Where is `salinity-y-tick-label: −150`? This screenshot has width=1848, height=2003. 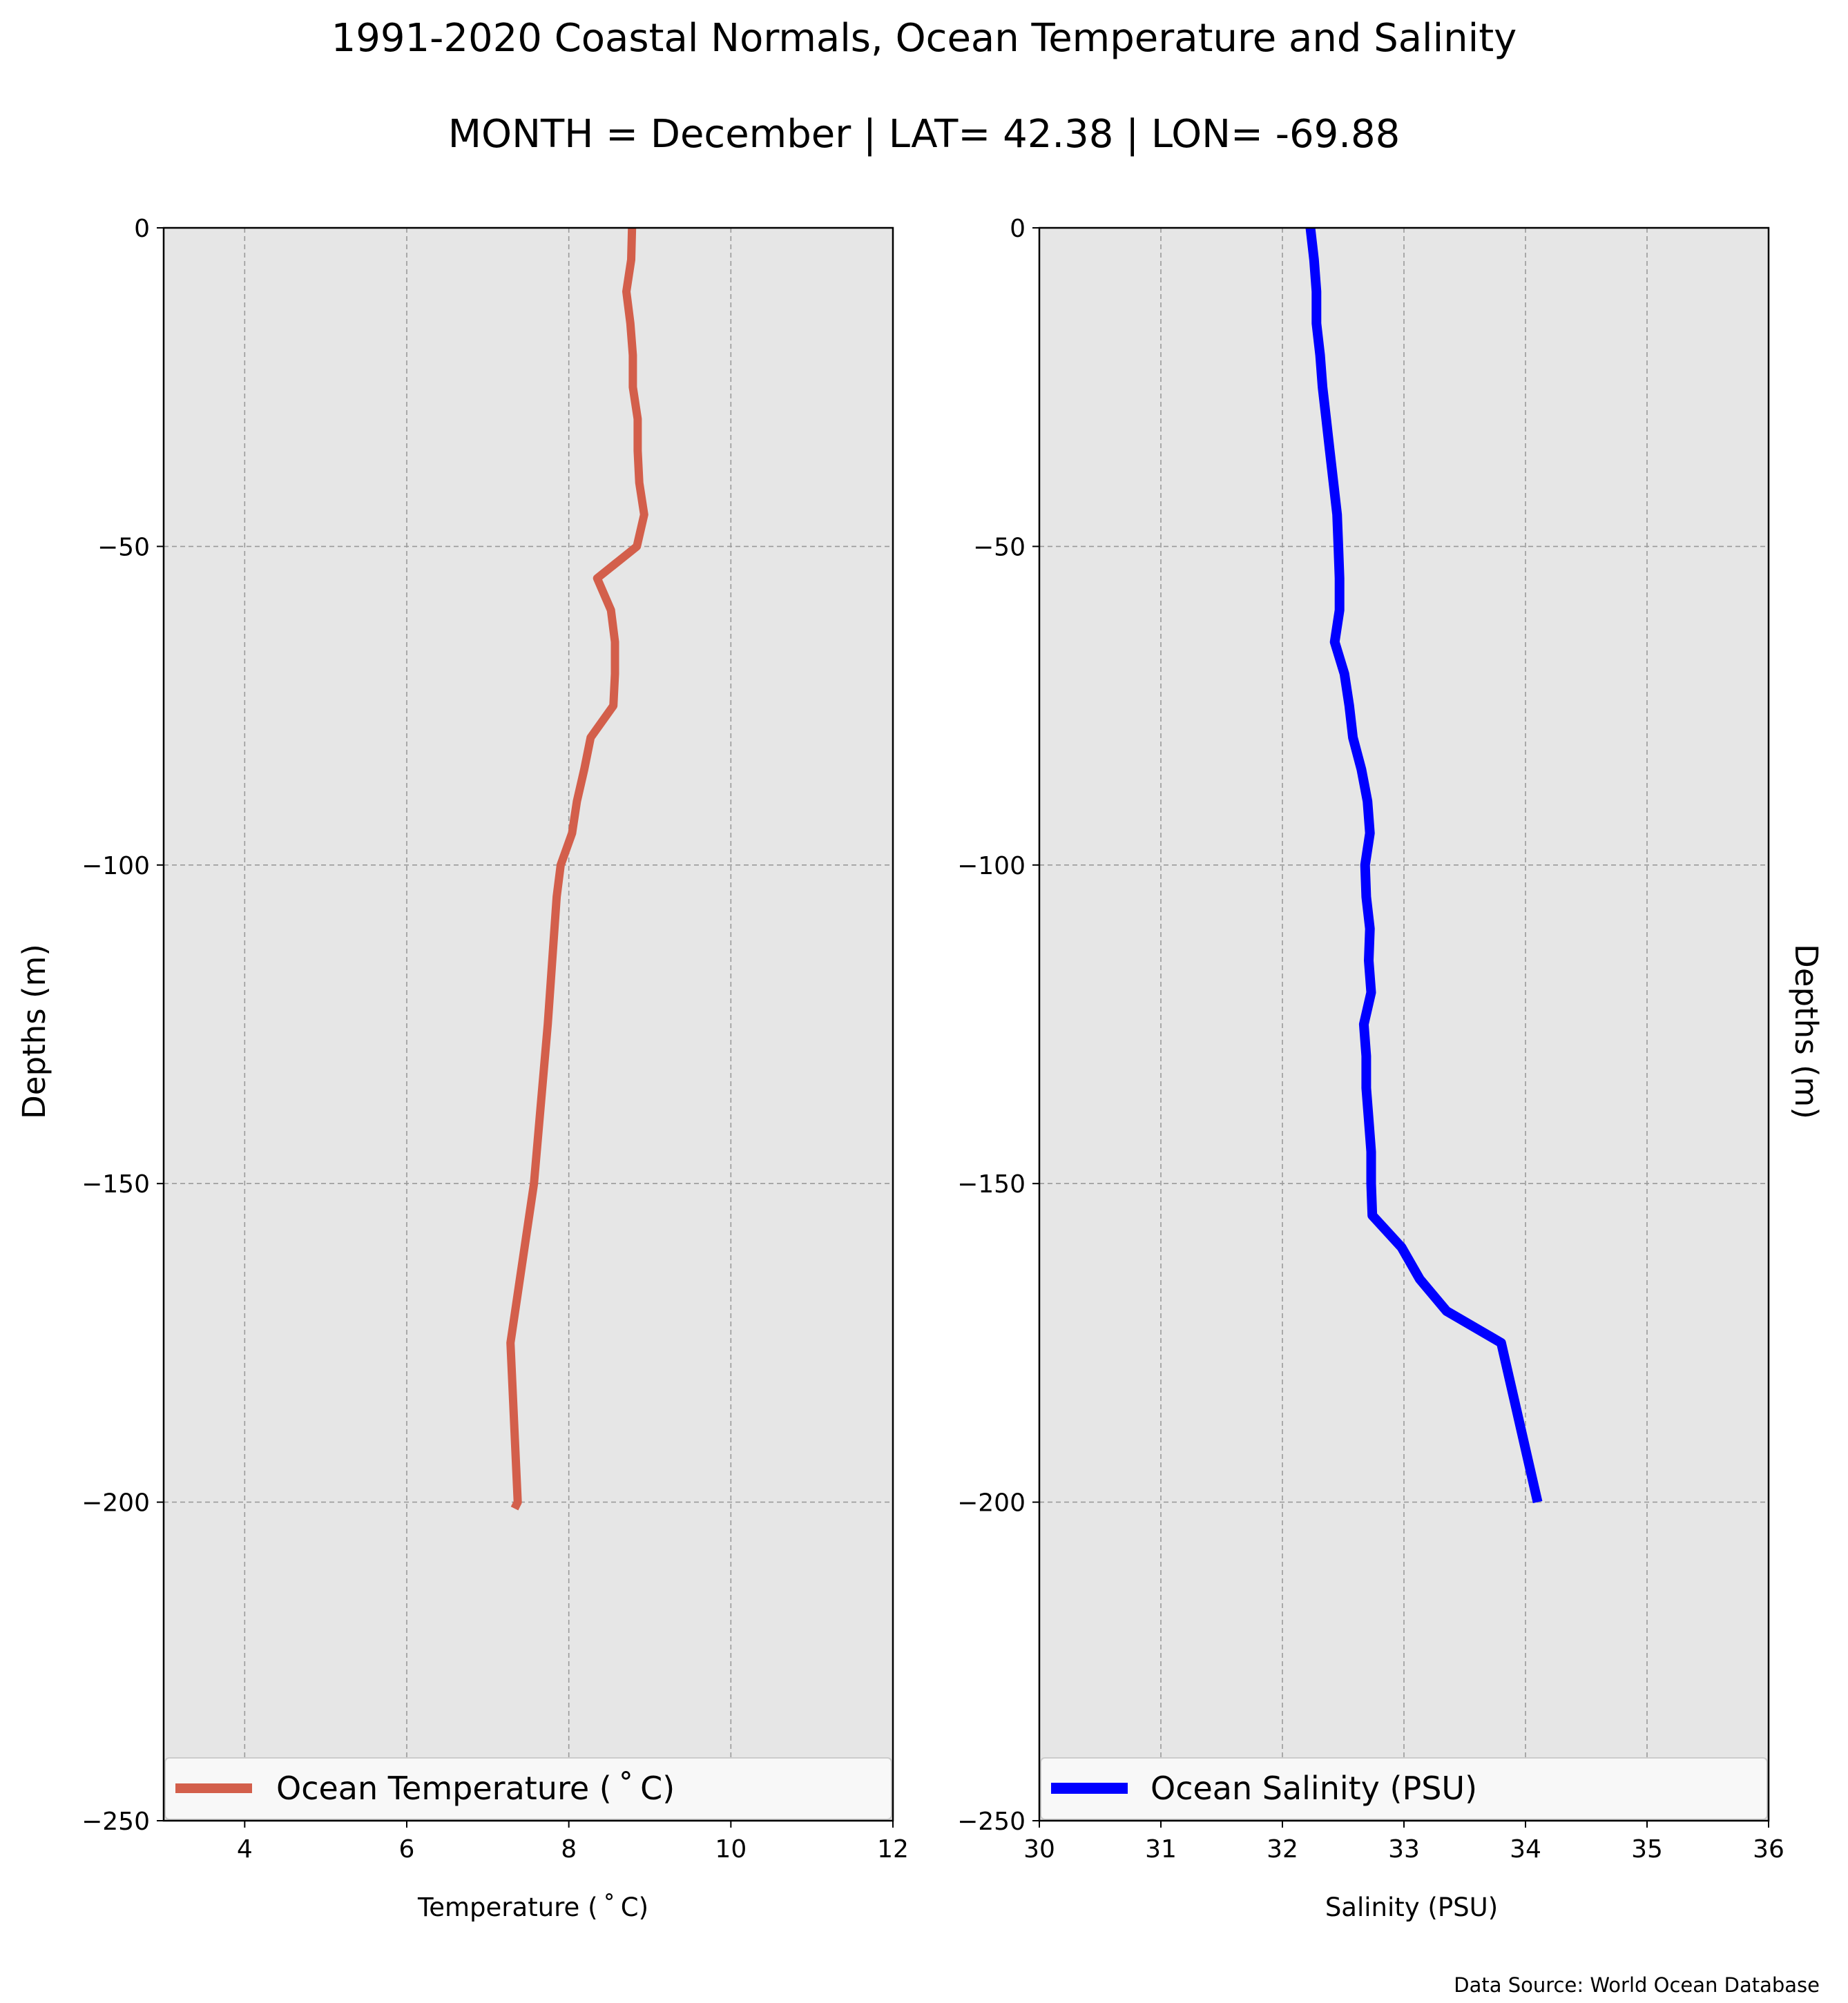 salinity-y-tick-label: −150 is located at coordinates (991, 1184).